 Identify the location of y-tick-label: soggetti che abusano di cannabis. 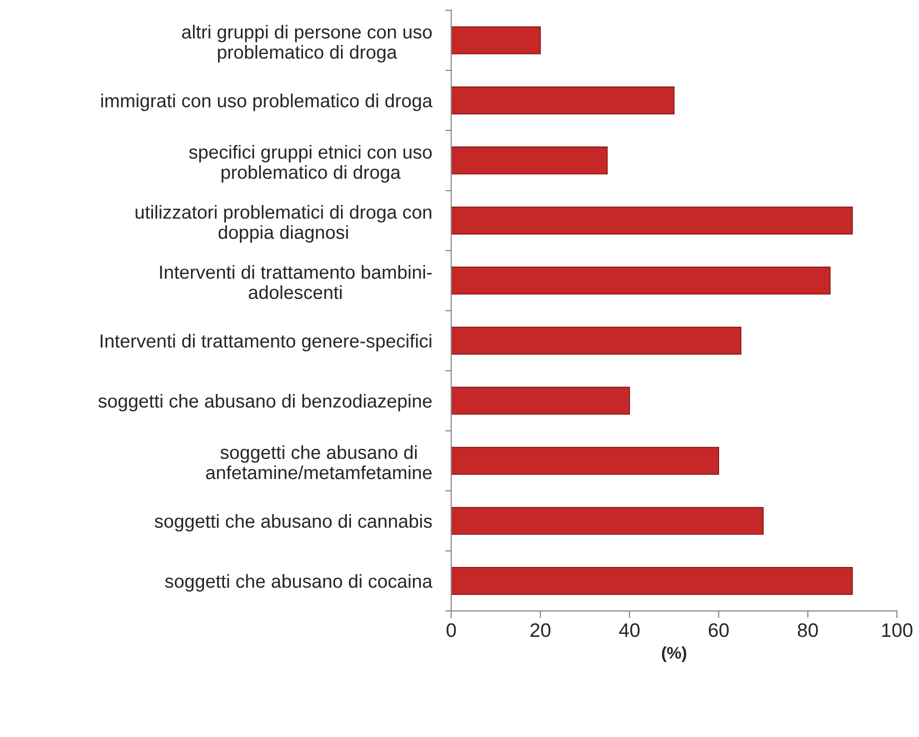
(293, 523).